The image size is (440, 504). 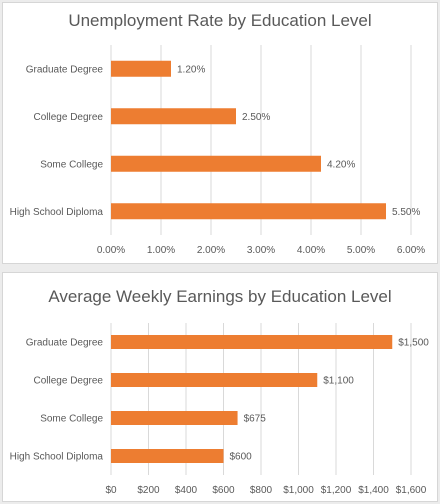 I want to click on x-tick-label: $1,400, so click(x=373, y=490).